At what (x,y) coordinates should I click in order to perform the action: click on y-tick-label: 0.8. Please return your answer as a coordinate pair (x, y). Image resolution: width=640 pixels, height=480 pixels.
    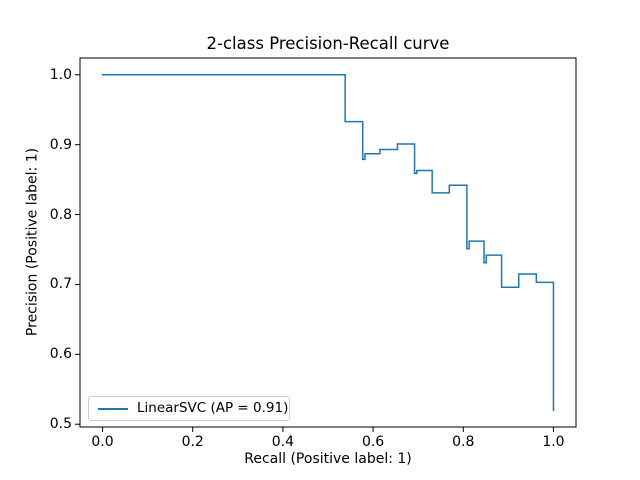
    Looking at the image, I should click on (60, 214).